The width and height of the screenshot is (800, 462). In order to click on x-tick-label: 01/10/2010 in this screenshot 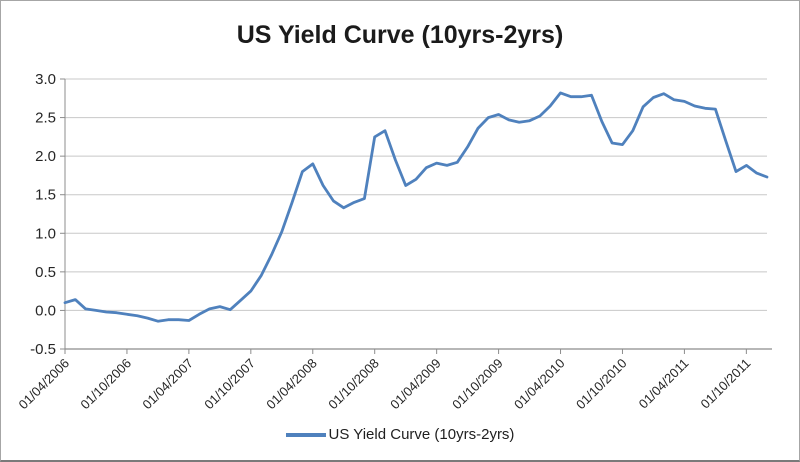, I will do `click(601, 384)`.